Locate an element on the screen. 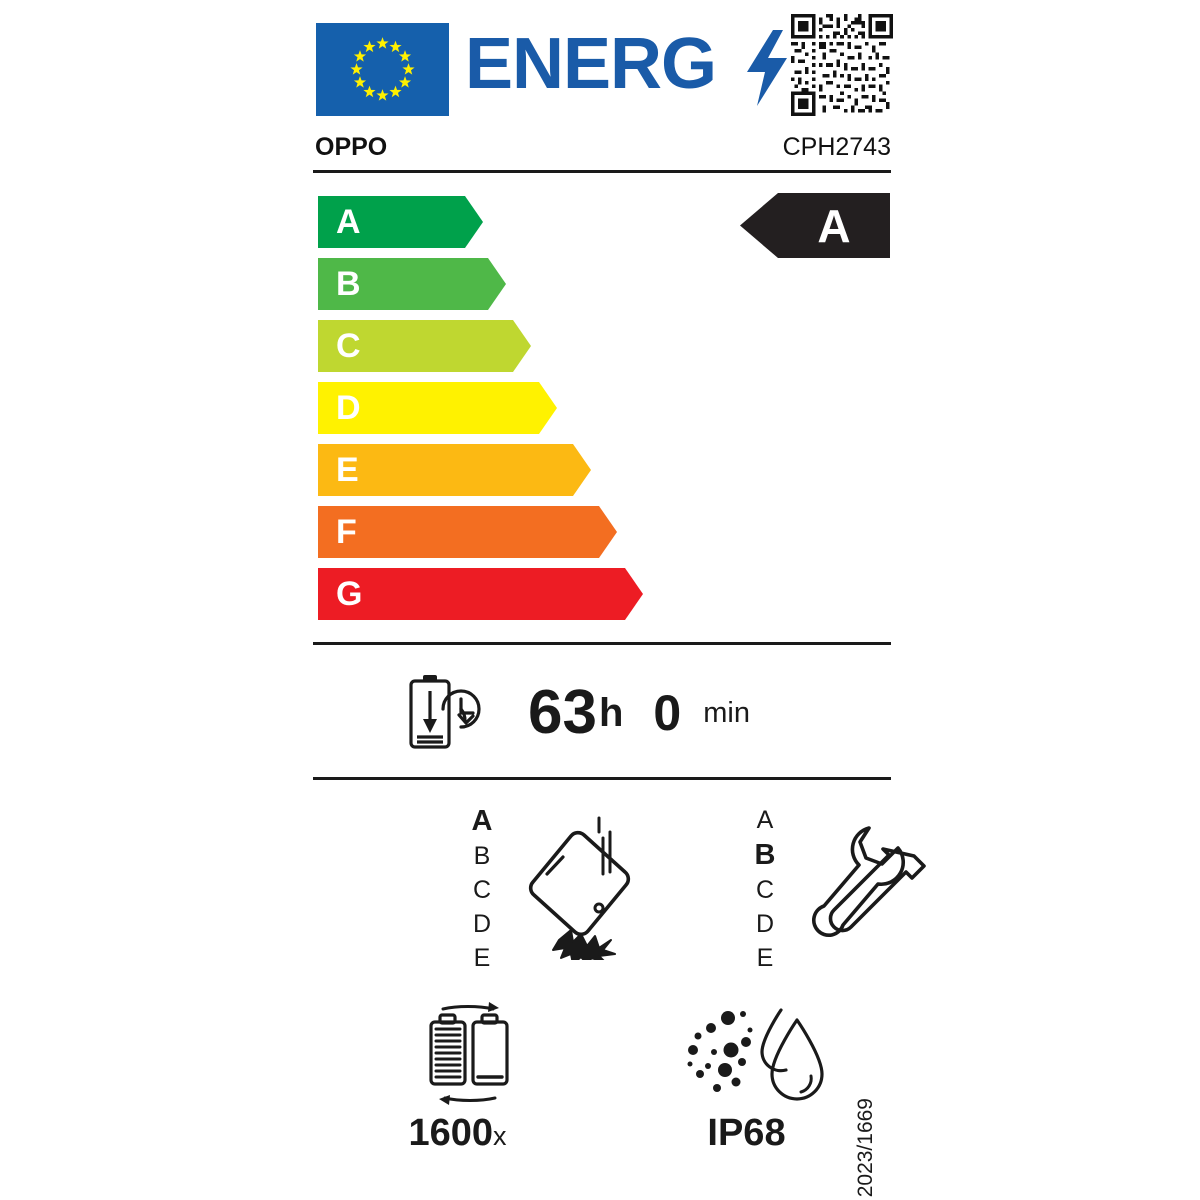 This screenshot has width=1200, height=1200. battery-minutes: 0 is located at coordinates (667, 713).